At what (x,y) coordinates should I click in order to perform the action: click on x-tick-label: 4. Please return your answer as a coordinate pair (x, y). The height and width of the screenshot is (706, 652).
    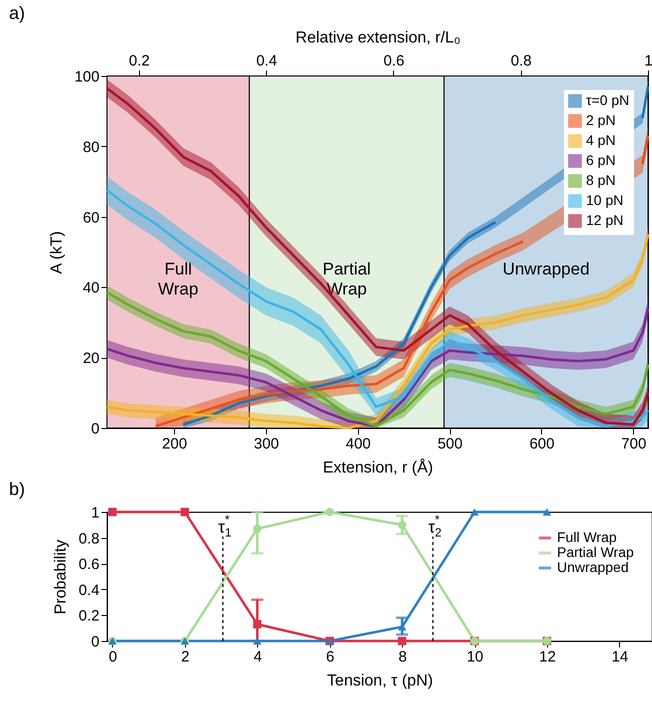
    Looking at the image, I should click on (258, 657).